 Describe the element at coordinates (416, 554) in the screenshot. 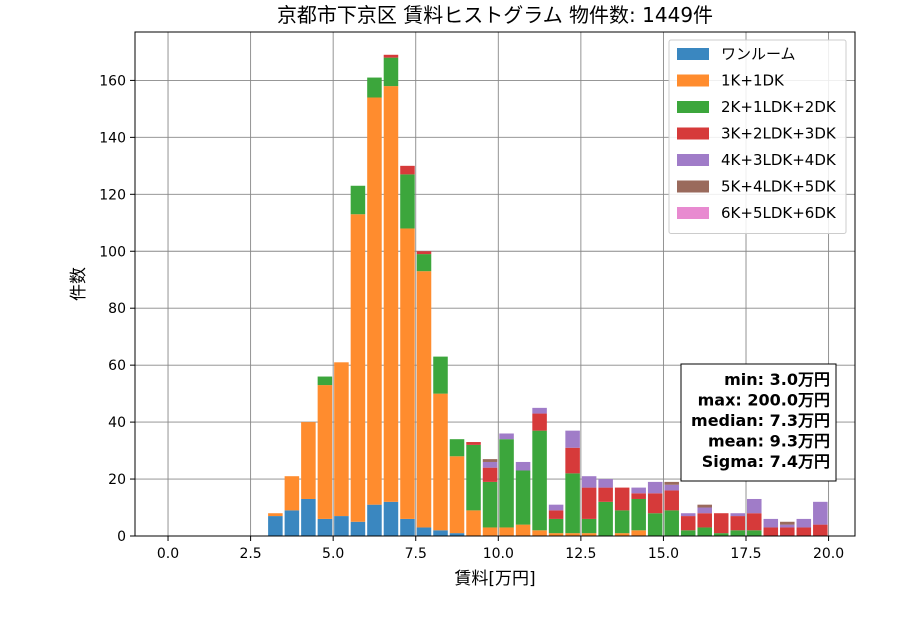

I see `x-tick-label: 7.5` at that location.